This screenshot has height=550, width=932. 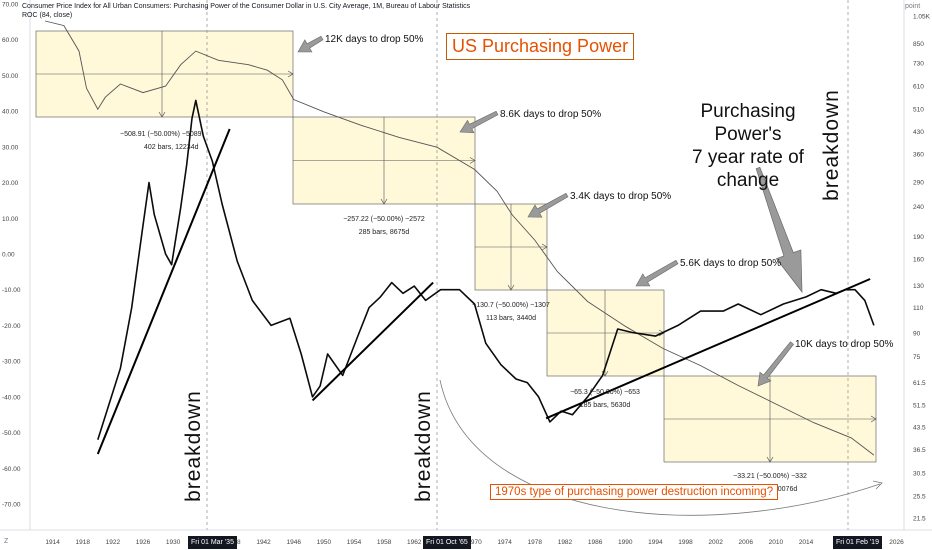 I want to click on right-tick-label: 110, so click(x=918, y=308).